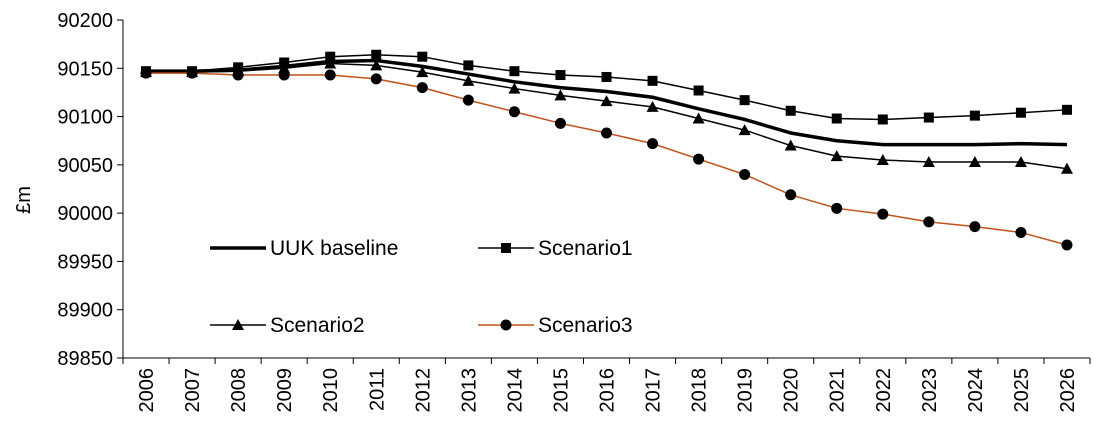 This screenshot has height=432, width=1093. What do you see at coordinates (1022, 390) in the screenshot?
I see `x-tick-label: 2025` at bounding box center [1022, 390].